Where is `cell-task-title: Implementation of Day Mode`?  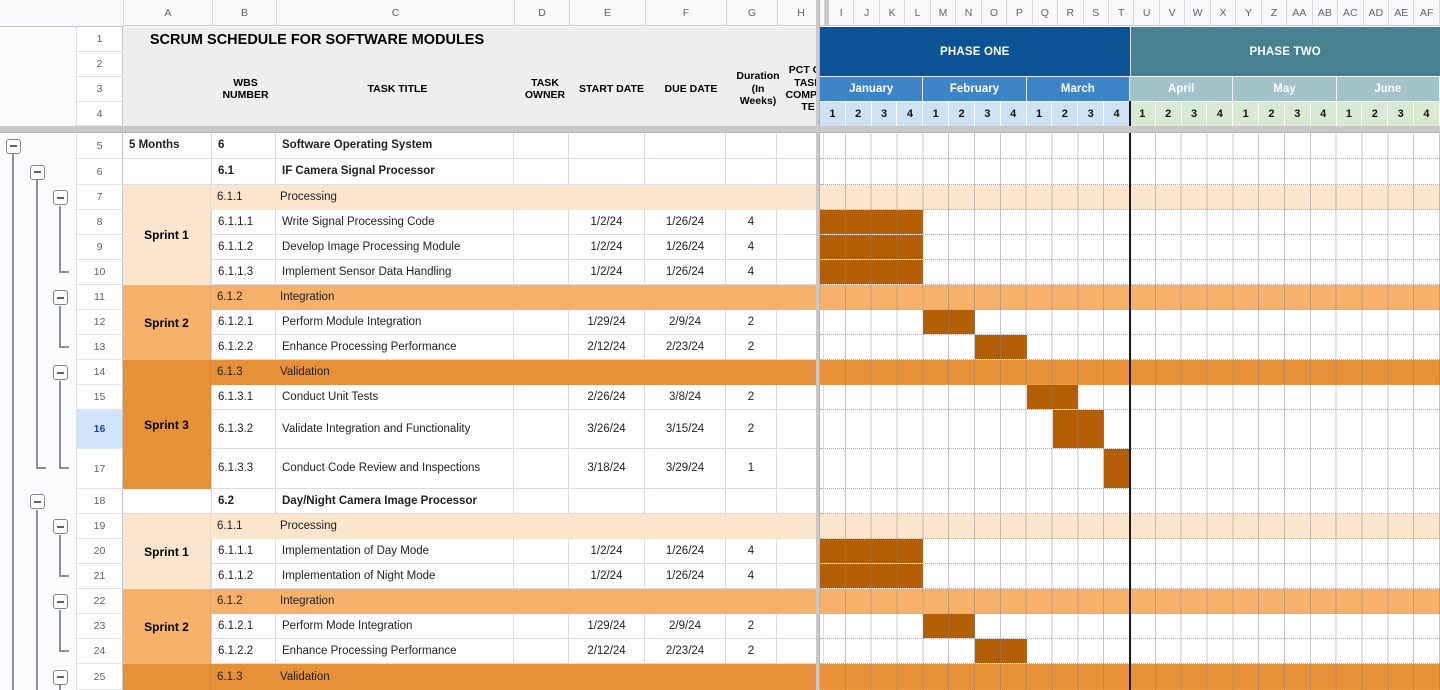 cell-task-title: Implementation of Day Mode is located at coordinates (395, 551).